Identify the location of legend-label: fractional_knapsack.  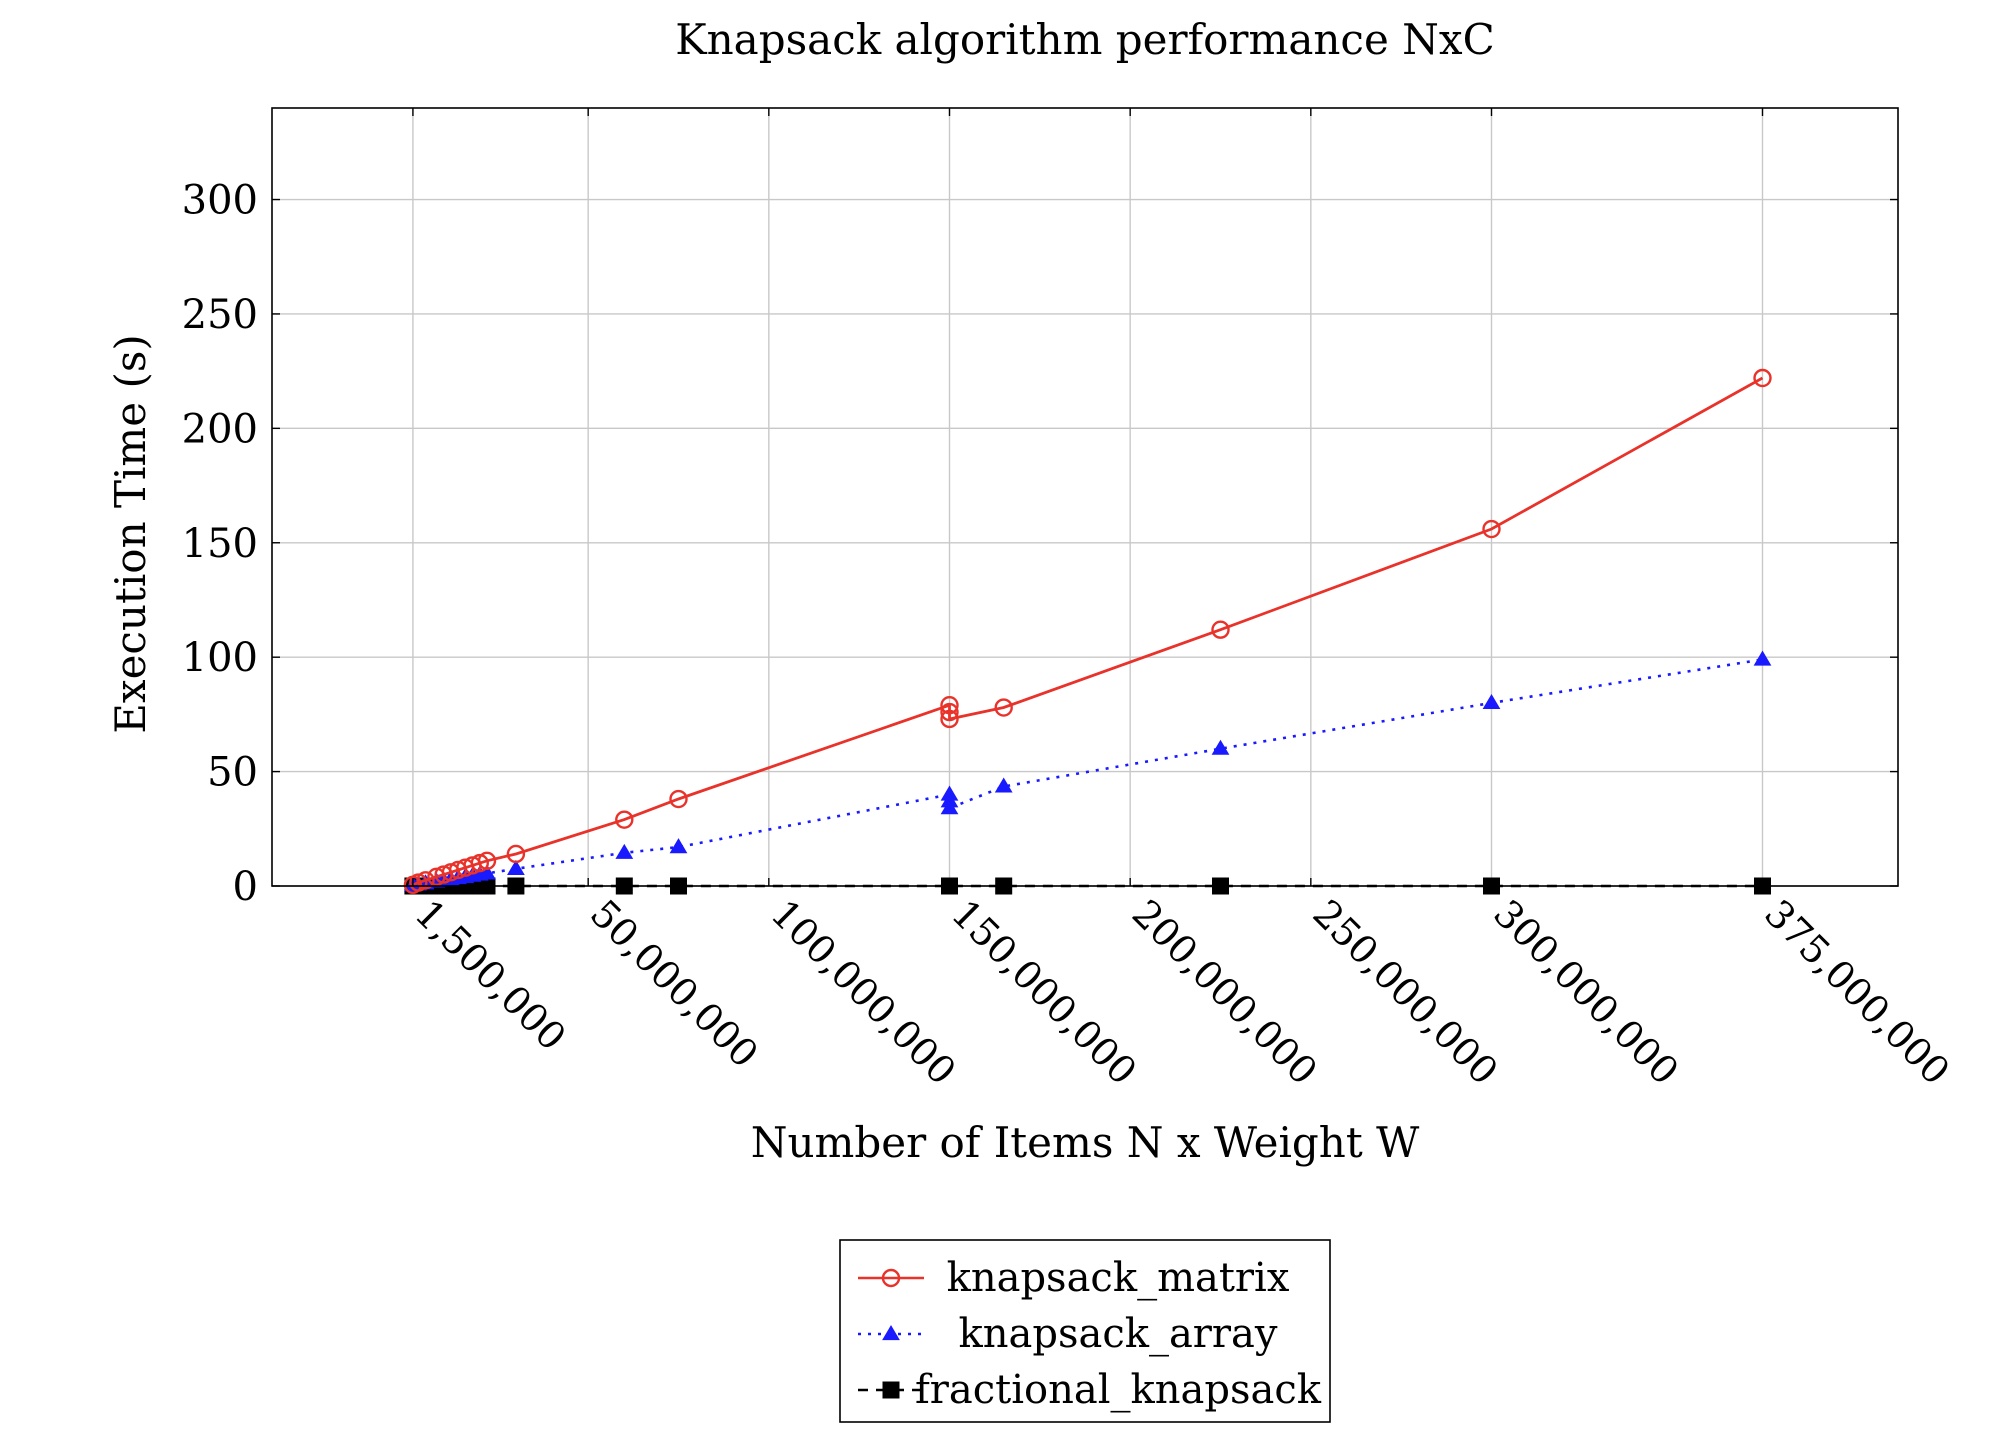
(1118, 1390).